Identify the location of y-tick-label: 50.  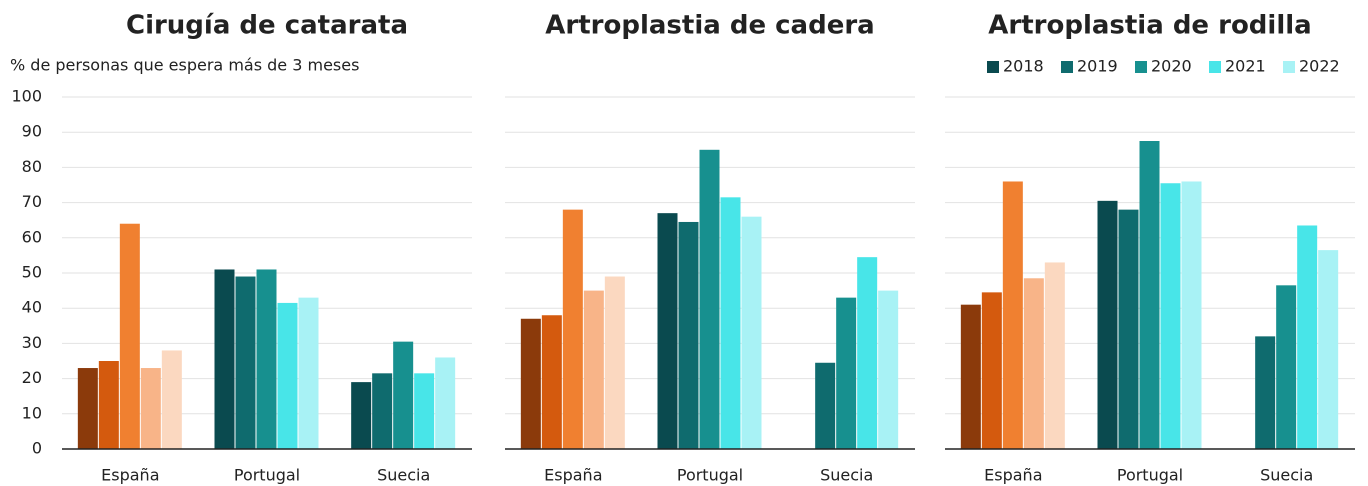
(32, 272).